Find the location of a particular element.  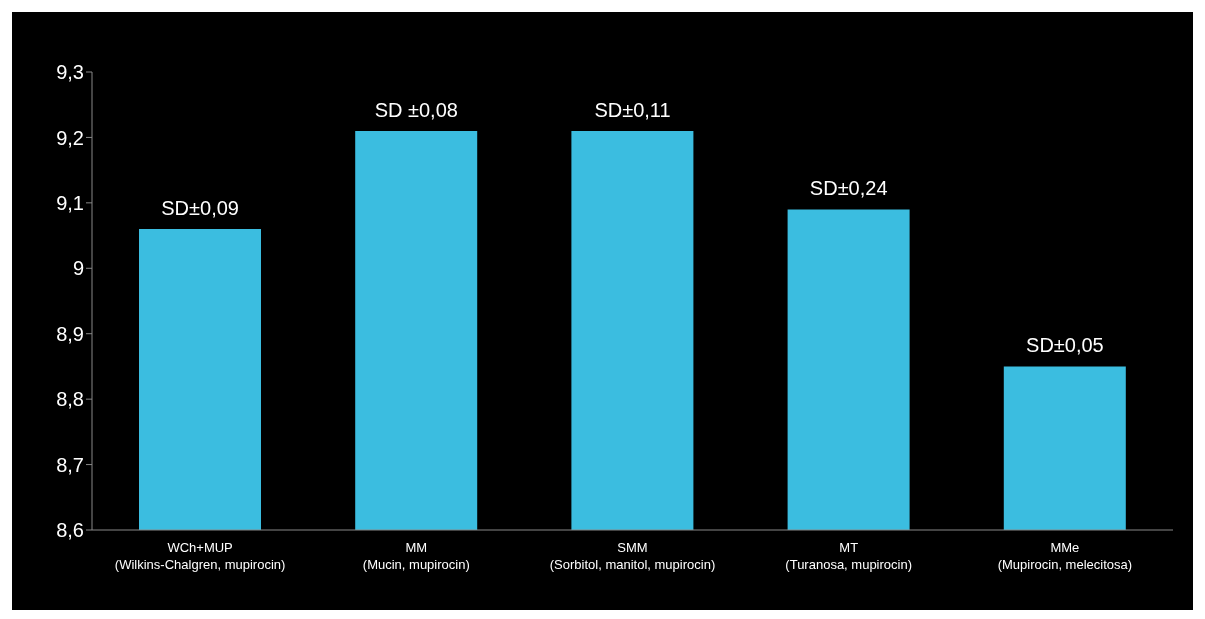

x-tick-label: MT (Turanosa, mupirocin) is located at coordinates (849, 556).